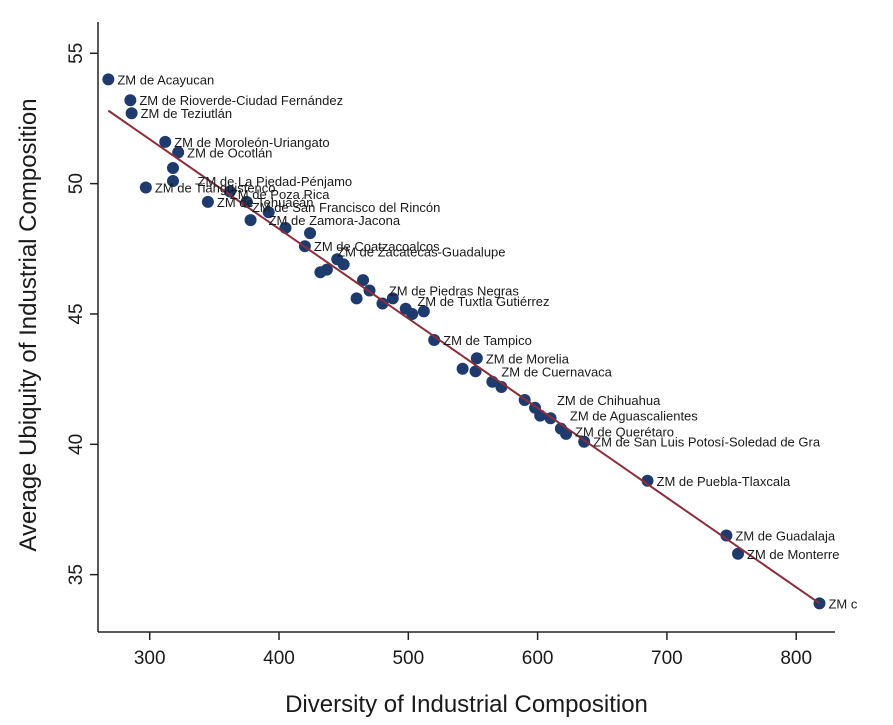 Image resolution: width=893 pixels, height=725 pixels. I want to click on point-label: ZM de Puebla-Tlaxcala, so click(724, 481).